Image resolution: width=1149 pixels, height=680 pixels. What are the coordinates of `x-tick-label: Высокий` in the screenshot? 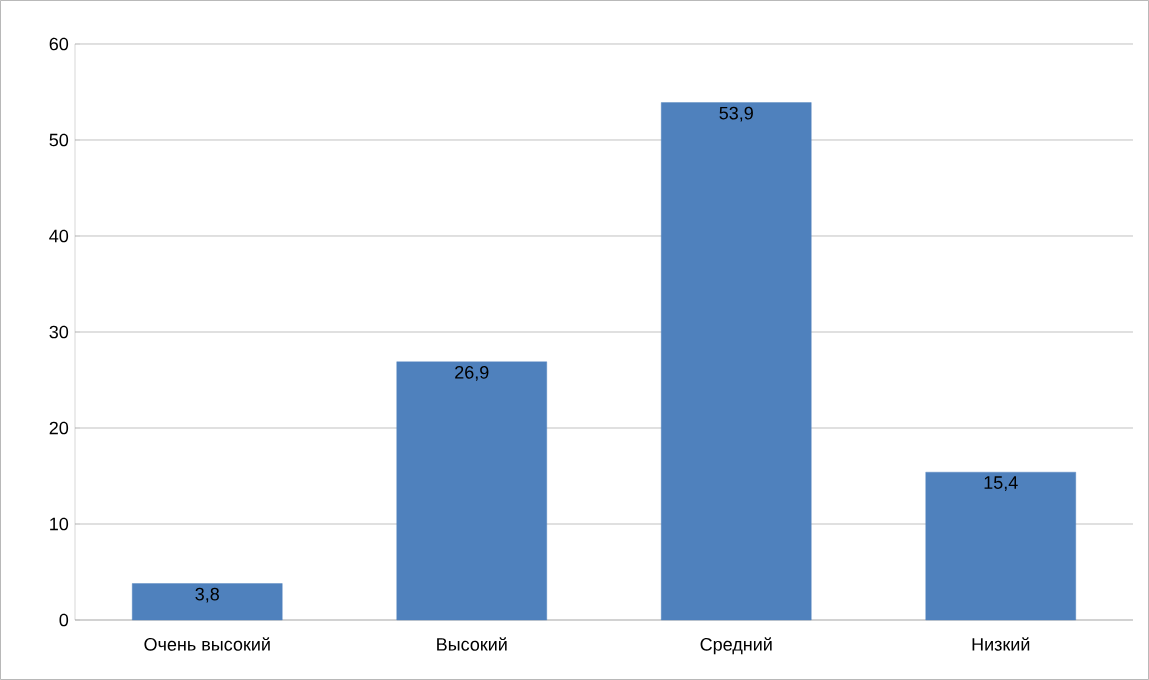 It's located at (472, 644).